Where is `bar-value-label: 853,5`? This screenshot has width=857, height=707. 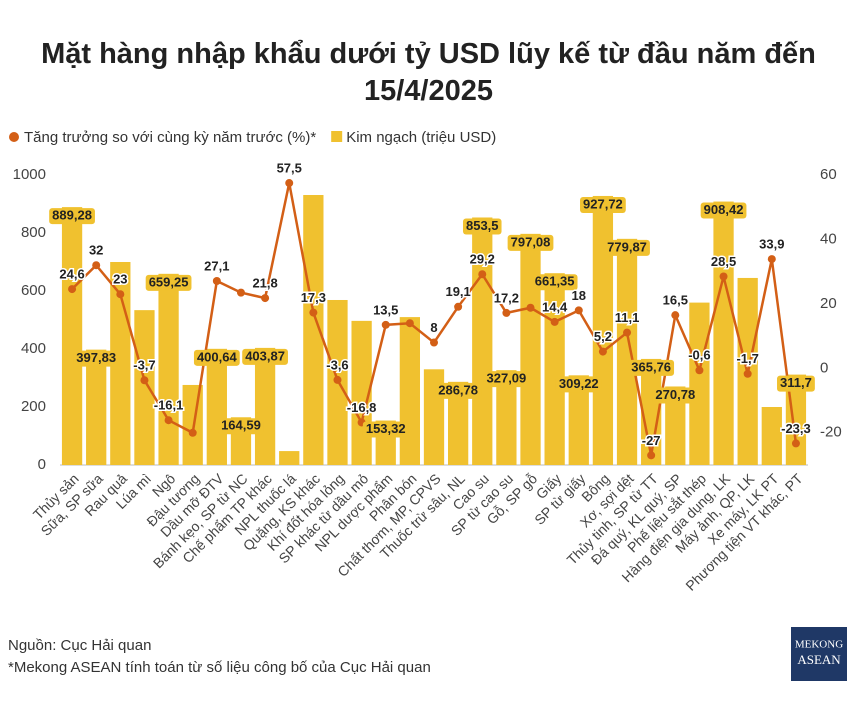 bar-value-label: 853,5 is located at coordinates (482, 225).